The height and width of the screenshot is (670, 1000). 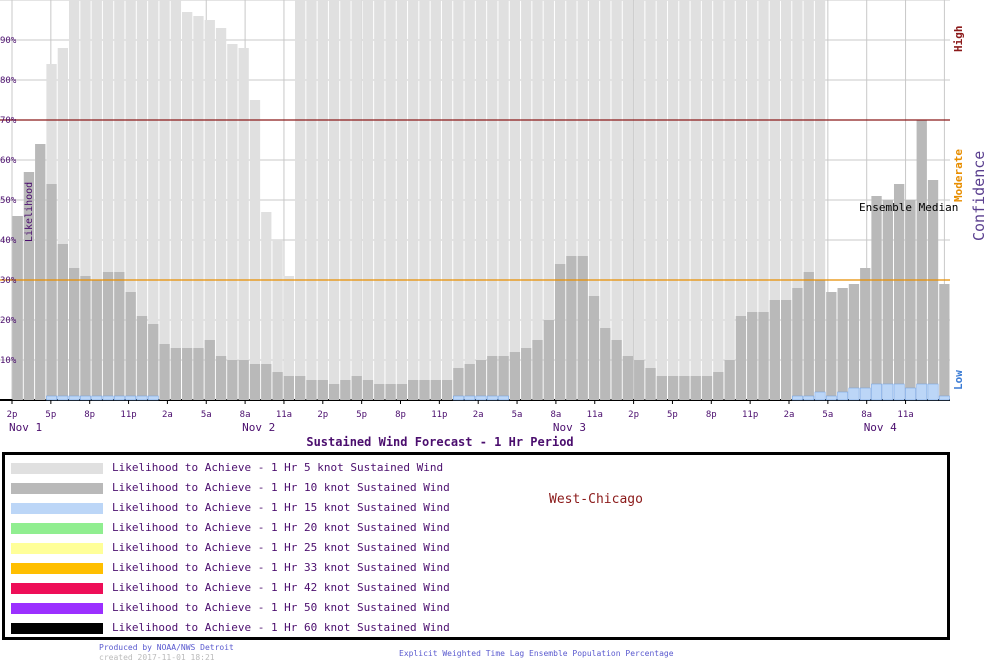 I want to click on y-tick-label: 90%, so click(x=8, y=41).